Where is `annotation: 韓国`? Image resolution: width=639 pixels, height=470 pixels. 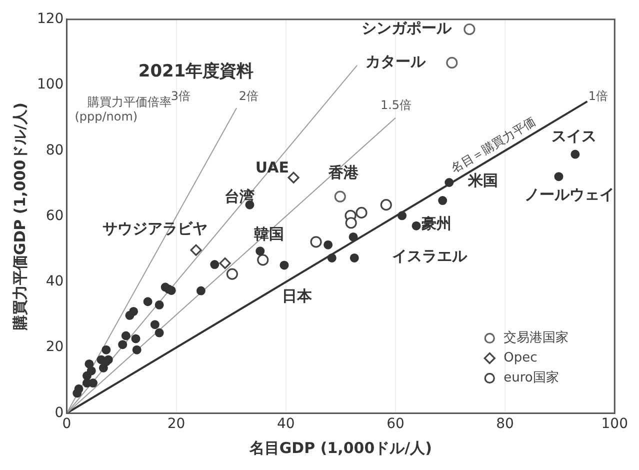 annotation: 韓国 is located at coordinates (269, 233).